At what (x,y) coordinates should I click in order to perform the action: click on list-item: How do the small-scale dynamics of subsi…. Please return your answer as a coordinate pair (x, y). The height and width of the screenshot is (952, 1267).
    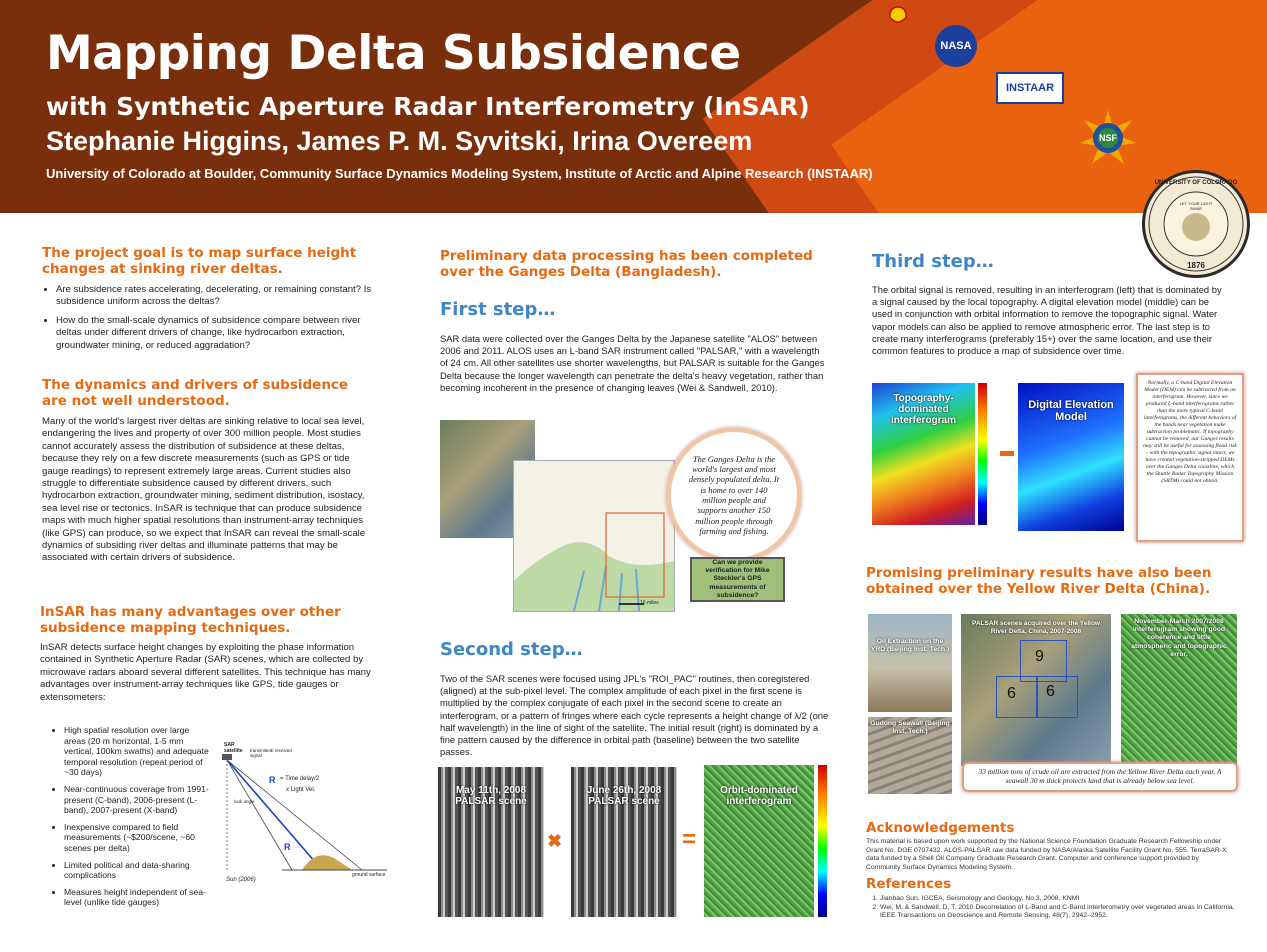
    Looking at the image, I should click on (214, 333).